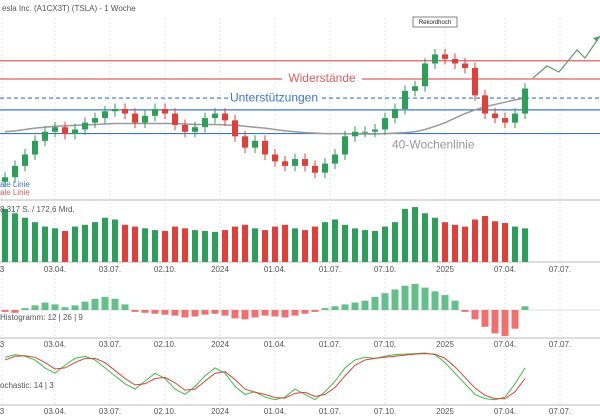 This screenshot has height=420, width=600. I want to click on record-box, so click(435, 22).